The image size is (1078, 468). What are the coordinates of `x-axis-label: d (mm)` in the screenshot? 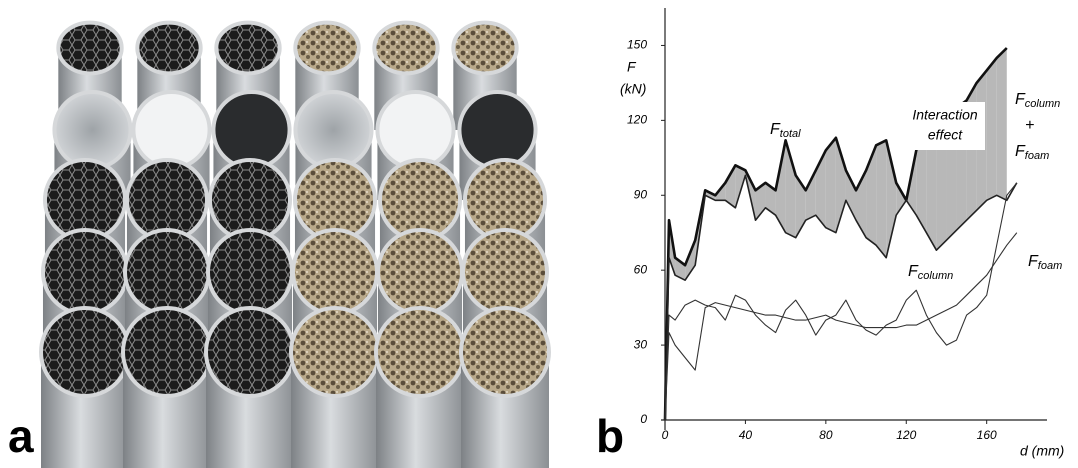 It's located at (1042, 451).